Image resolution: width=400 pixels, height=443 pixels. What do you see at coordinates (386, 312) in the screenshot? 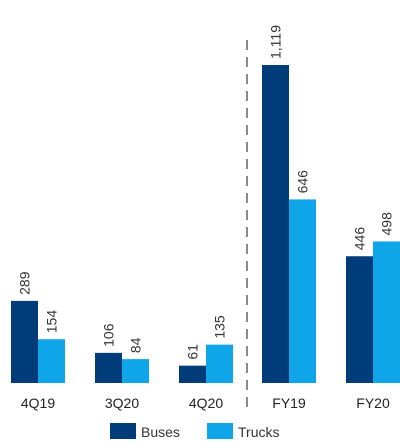
I see `bar-trucks-fy20` at bounding box center [386, 312].